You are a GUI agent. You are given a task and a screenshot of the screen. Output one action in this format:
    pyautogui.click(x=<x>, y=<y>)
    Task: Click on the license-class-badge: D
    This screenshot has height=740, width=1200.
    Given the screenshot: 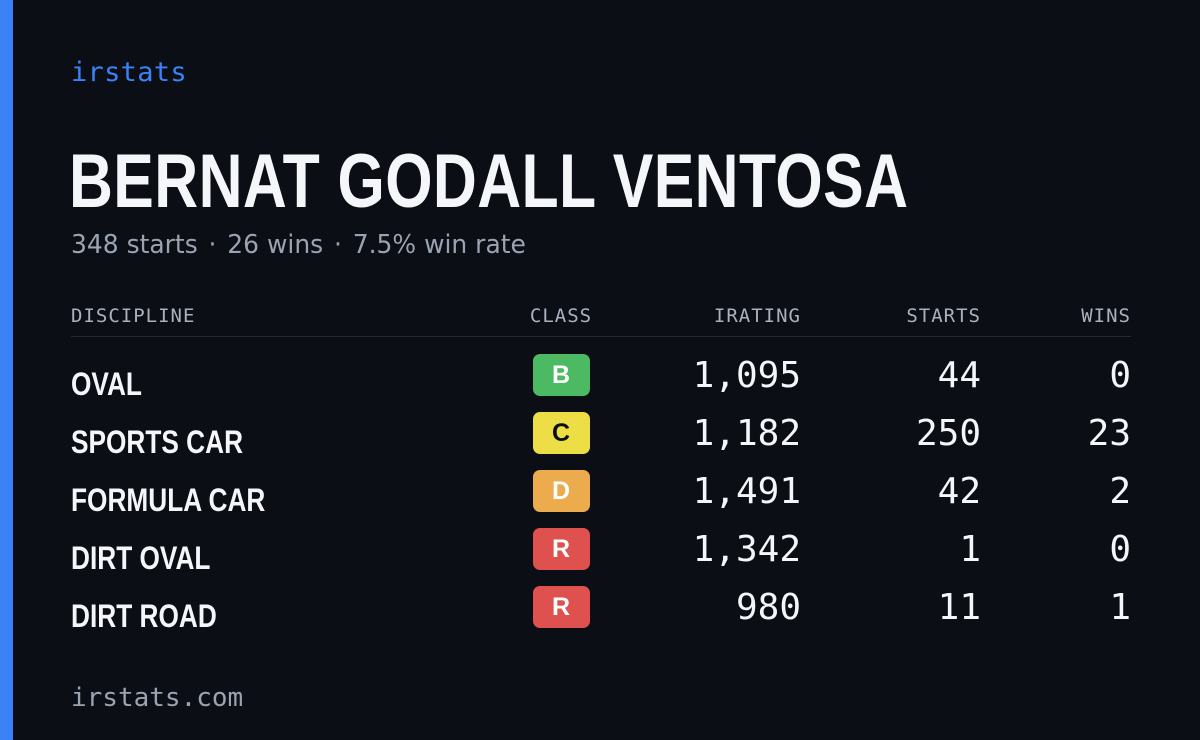 What is the action you would take?
    pyautogui.click(x=561, y=491)
    